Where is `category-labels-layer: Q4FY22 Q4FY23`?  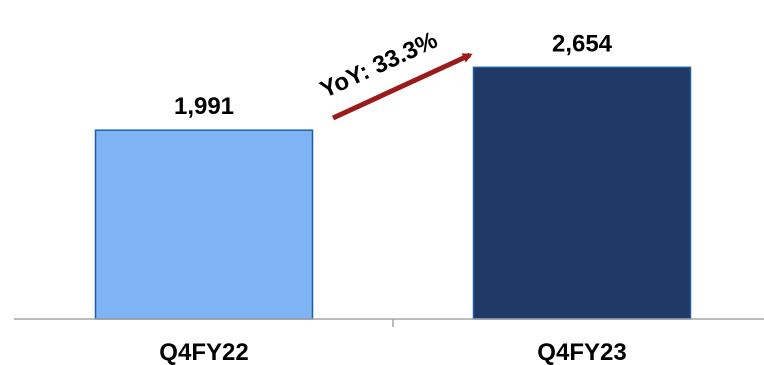
category-labels-layer: Q4FY22 Q4FY23 is located at coordinates (392, 352).